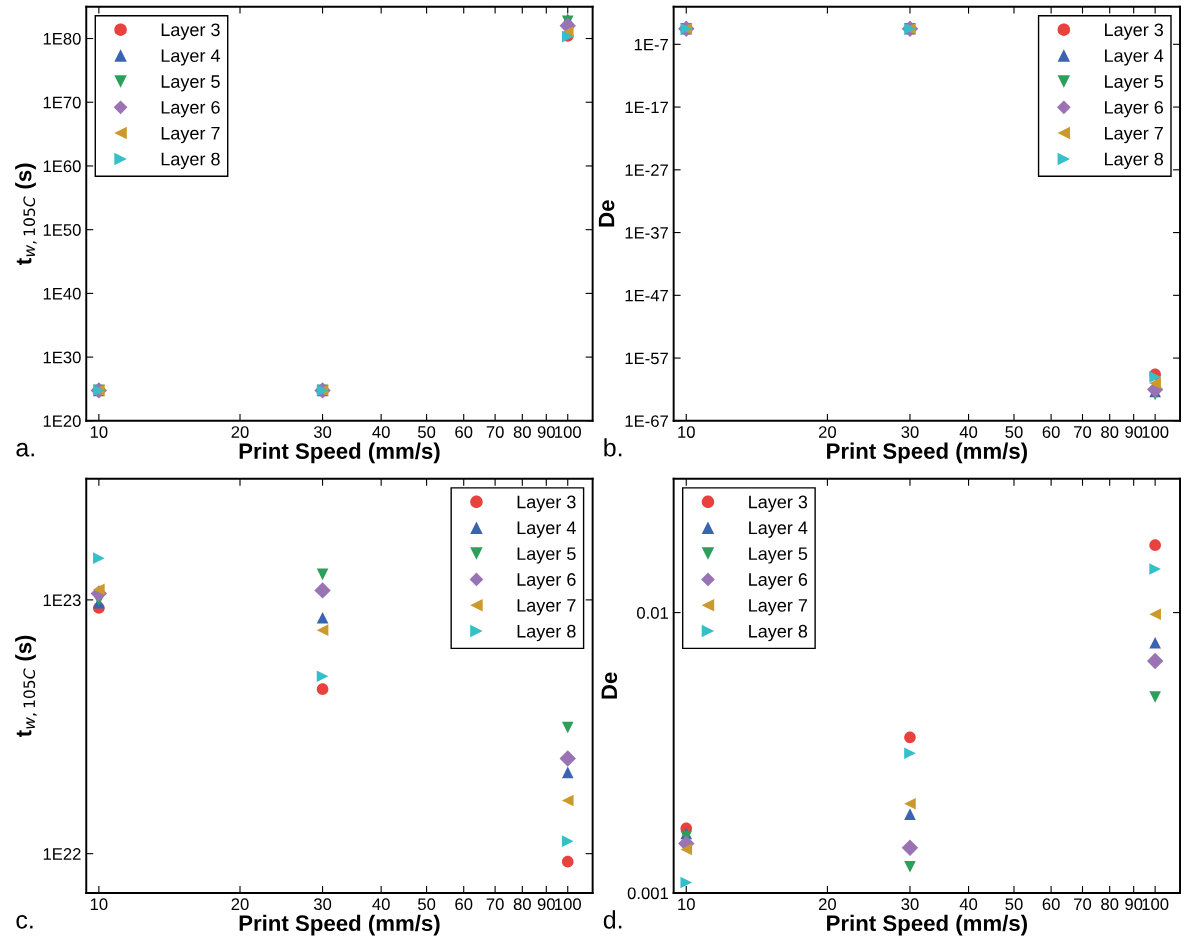 This screenshot has width=1198, height=952. Describe the element at coordinates (646, 107) in the screenshot. I see `y-tick-label: 1E-17` at that location.